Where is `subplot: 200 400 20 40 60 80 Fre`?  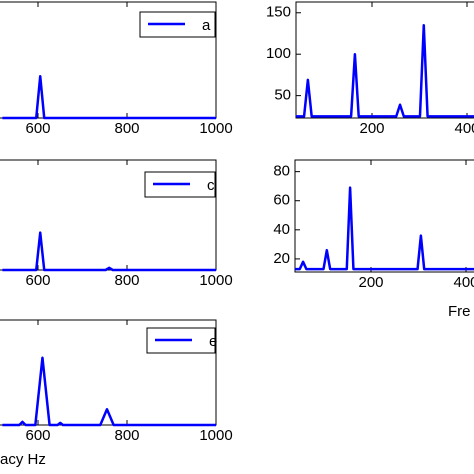
subplot: 200 400 20 40 60 80 Fre is located at coordinates (373, 239).